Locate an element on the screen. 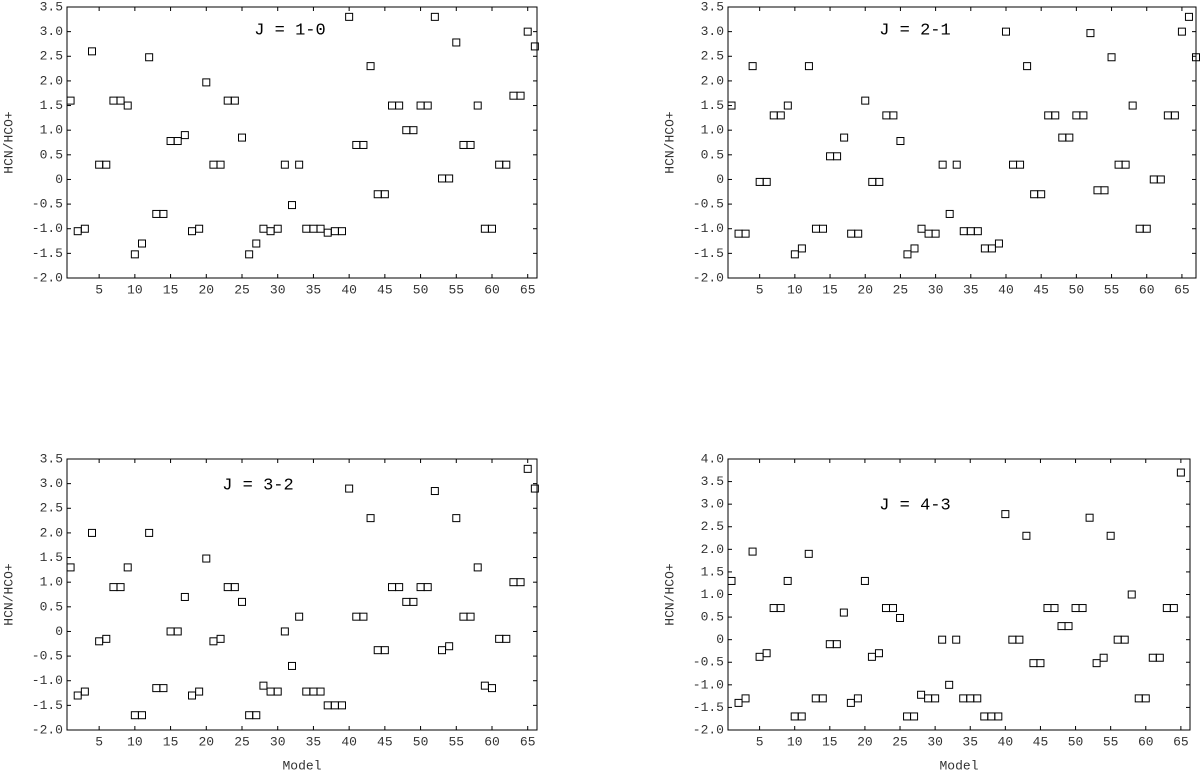 The height and width of the screenshot is (774, 1200). plot-frame is located at coordinates (302, 142).